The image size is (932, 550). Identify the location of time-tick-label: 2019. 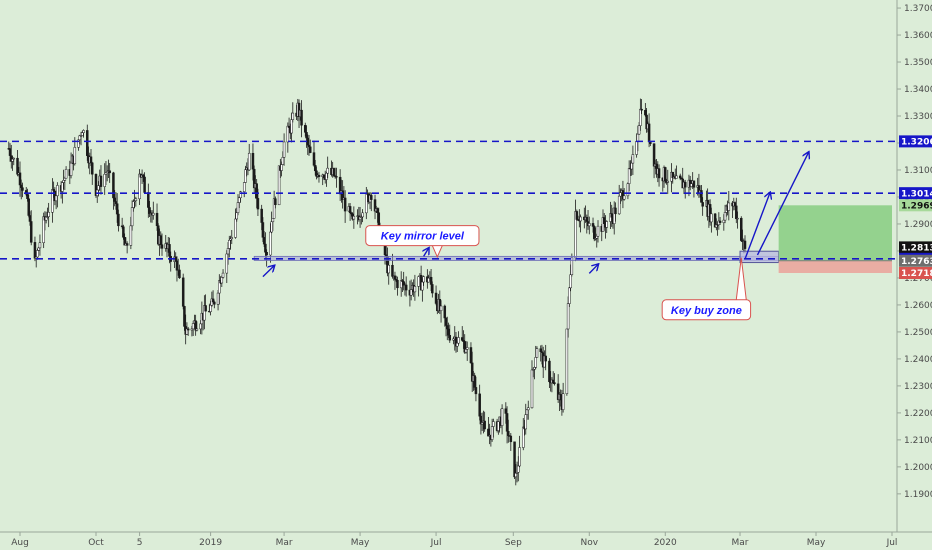
(210, 543).